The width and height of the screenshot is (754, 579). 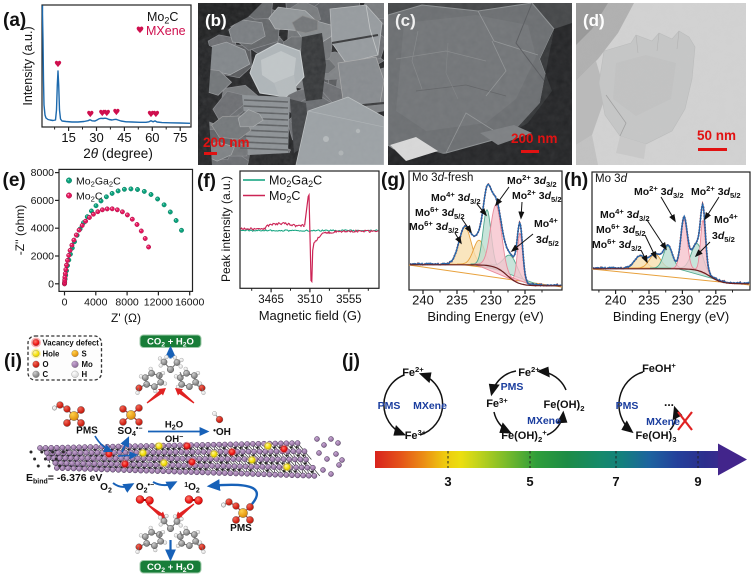 I want to click on svg-text: H, so click(x=85, y=374).